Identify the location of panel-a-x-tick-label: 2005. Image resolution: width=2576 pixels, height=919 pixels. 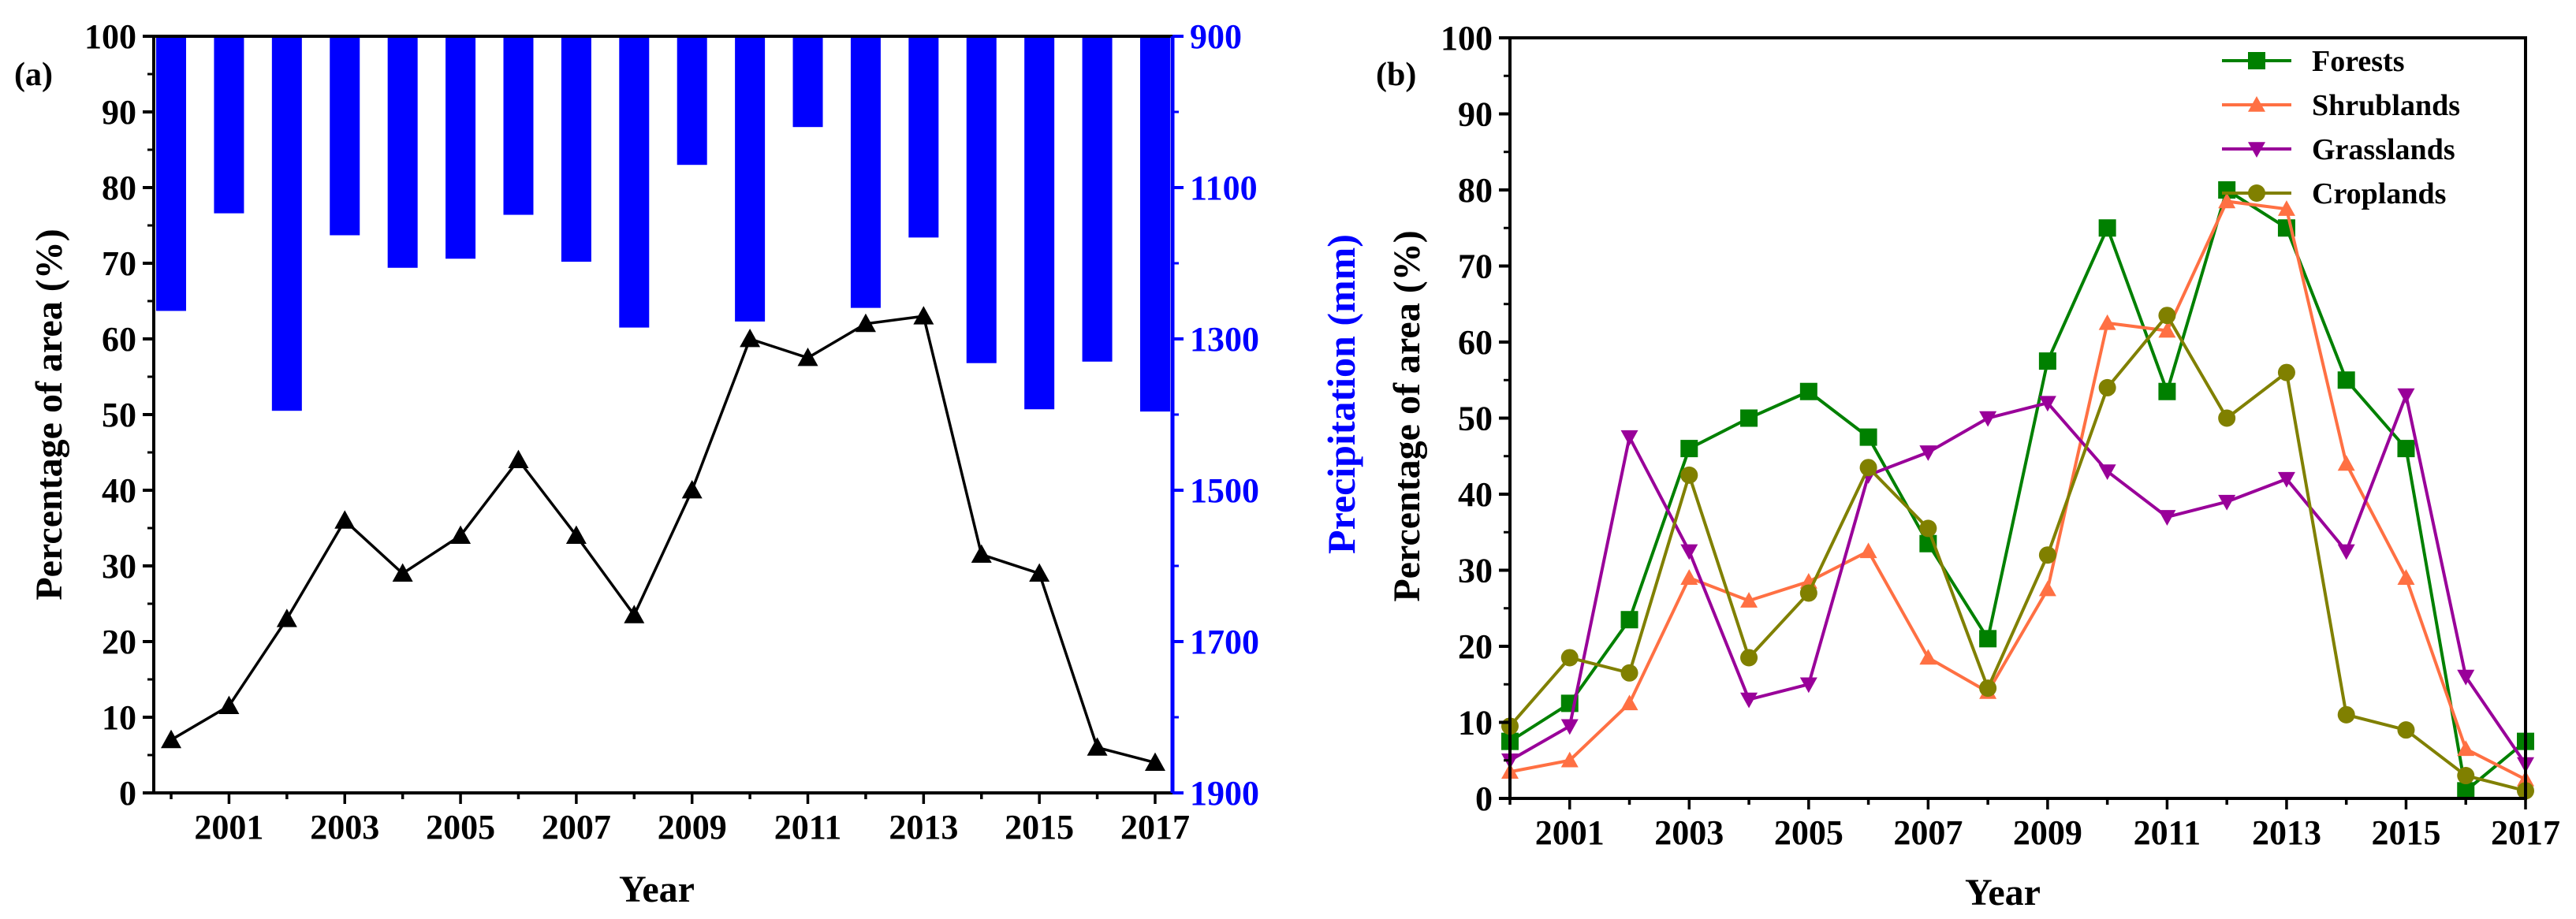
(461, 827).